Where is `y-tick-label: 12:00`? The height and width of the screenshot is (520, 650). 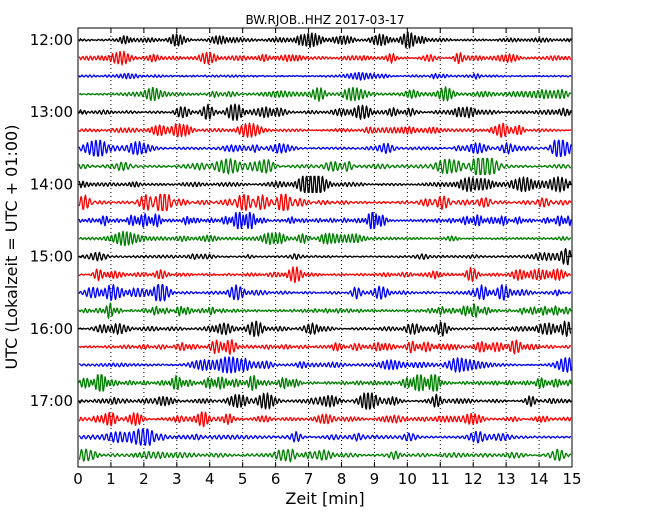
y-tick-label: 12:00 is located at coordinates (51, 40).